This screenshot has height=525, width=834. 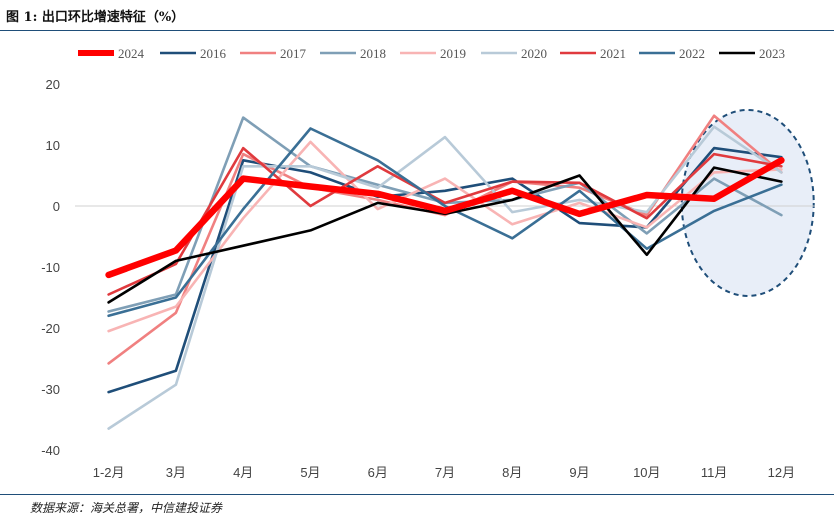 What do you see at coordinates (417, 30) in the screenshot?
I see `title-rule` at bounding box center [417, 30].